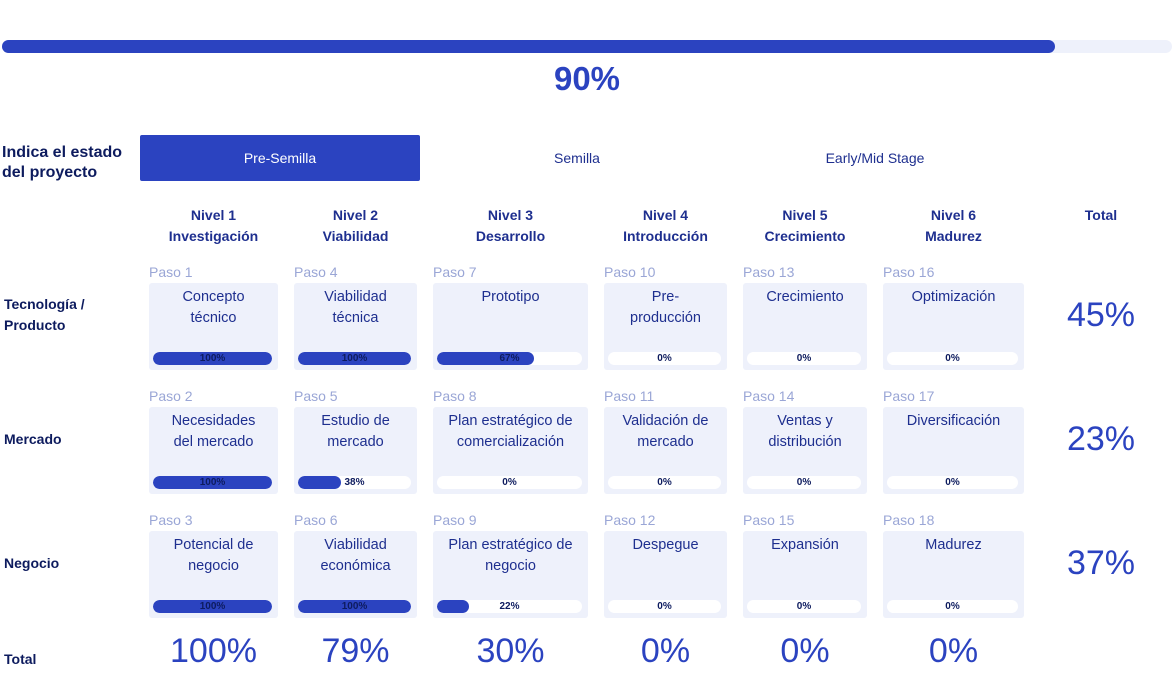 Image resolution: width=1174 pixels, height=700 pixels. I want to click on step-title-line: Ventas y, so click(805, 421).